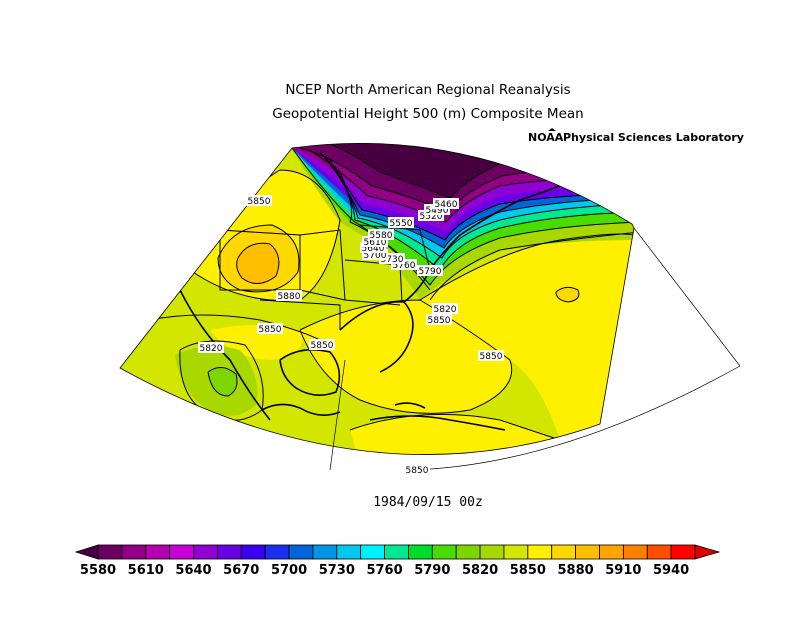 The width and height of the screenshot is (800, 619). I want to click on colorbar-tick-label: 5700, so click(289, 570).